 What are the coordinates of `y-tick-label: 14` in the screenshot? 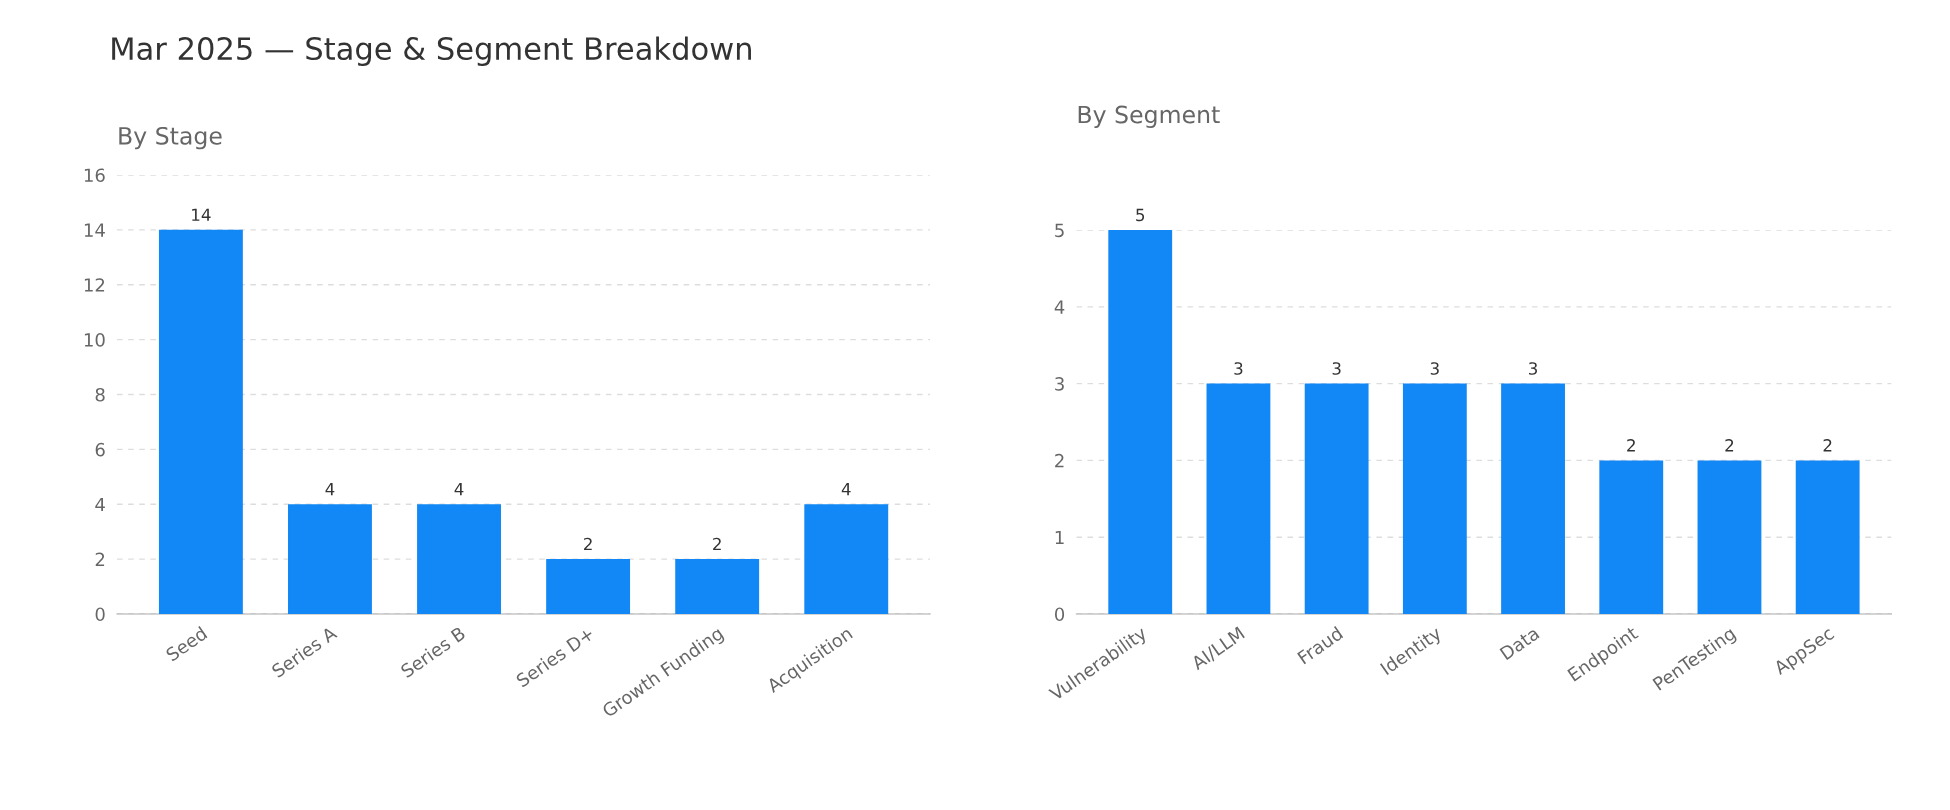 It's located at (94, 230).